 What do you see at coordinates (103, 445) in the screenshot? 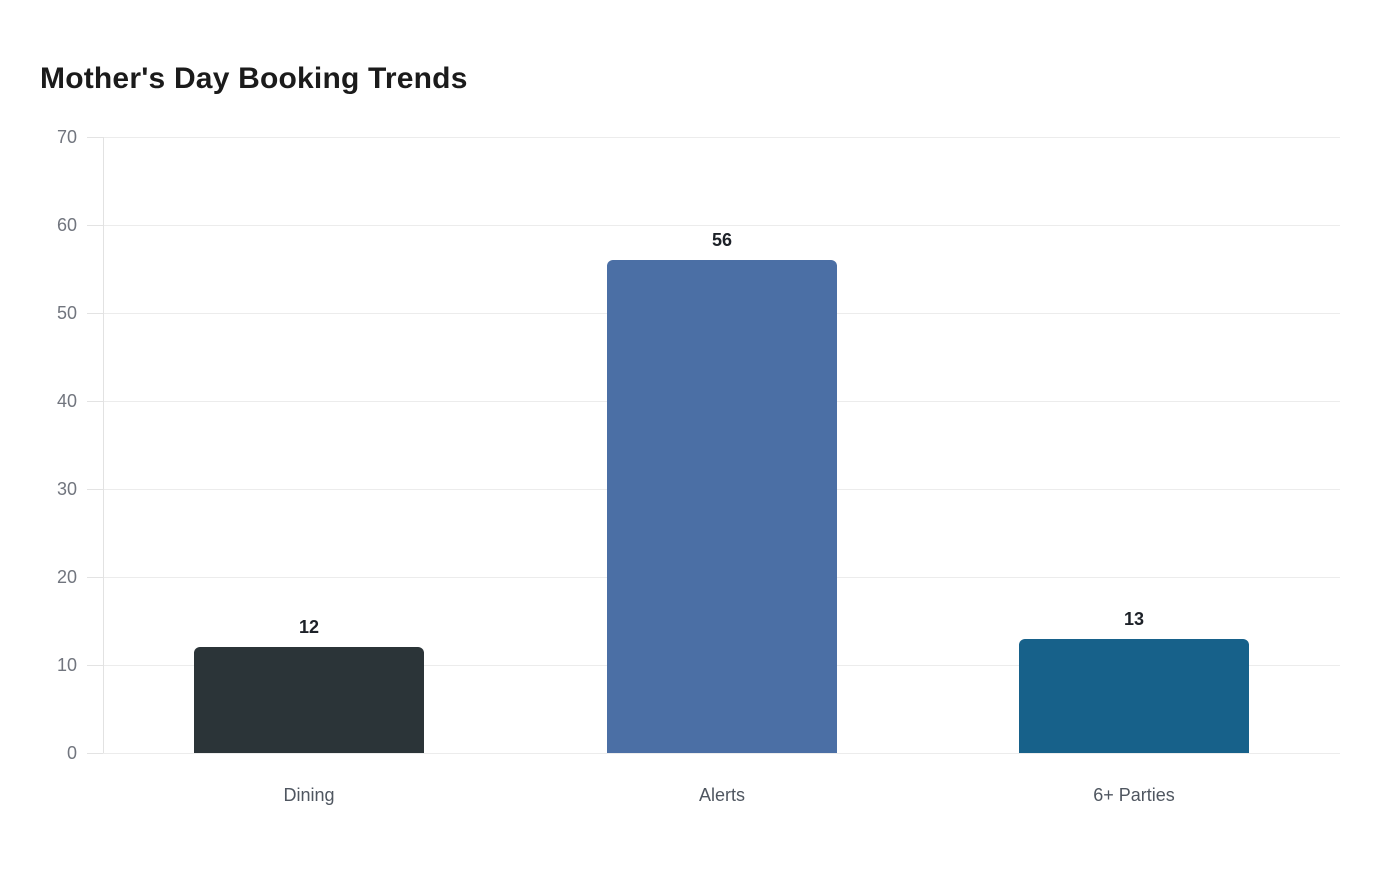
I see `y-axis-line` at bounding box center [103, 445].